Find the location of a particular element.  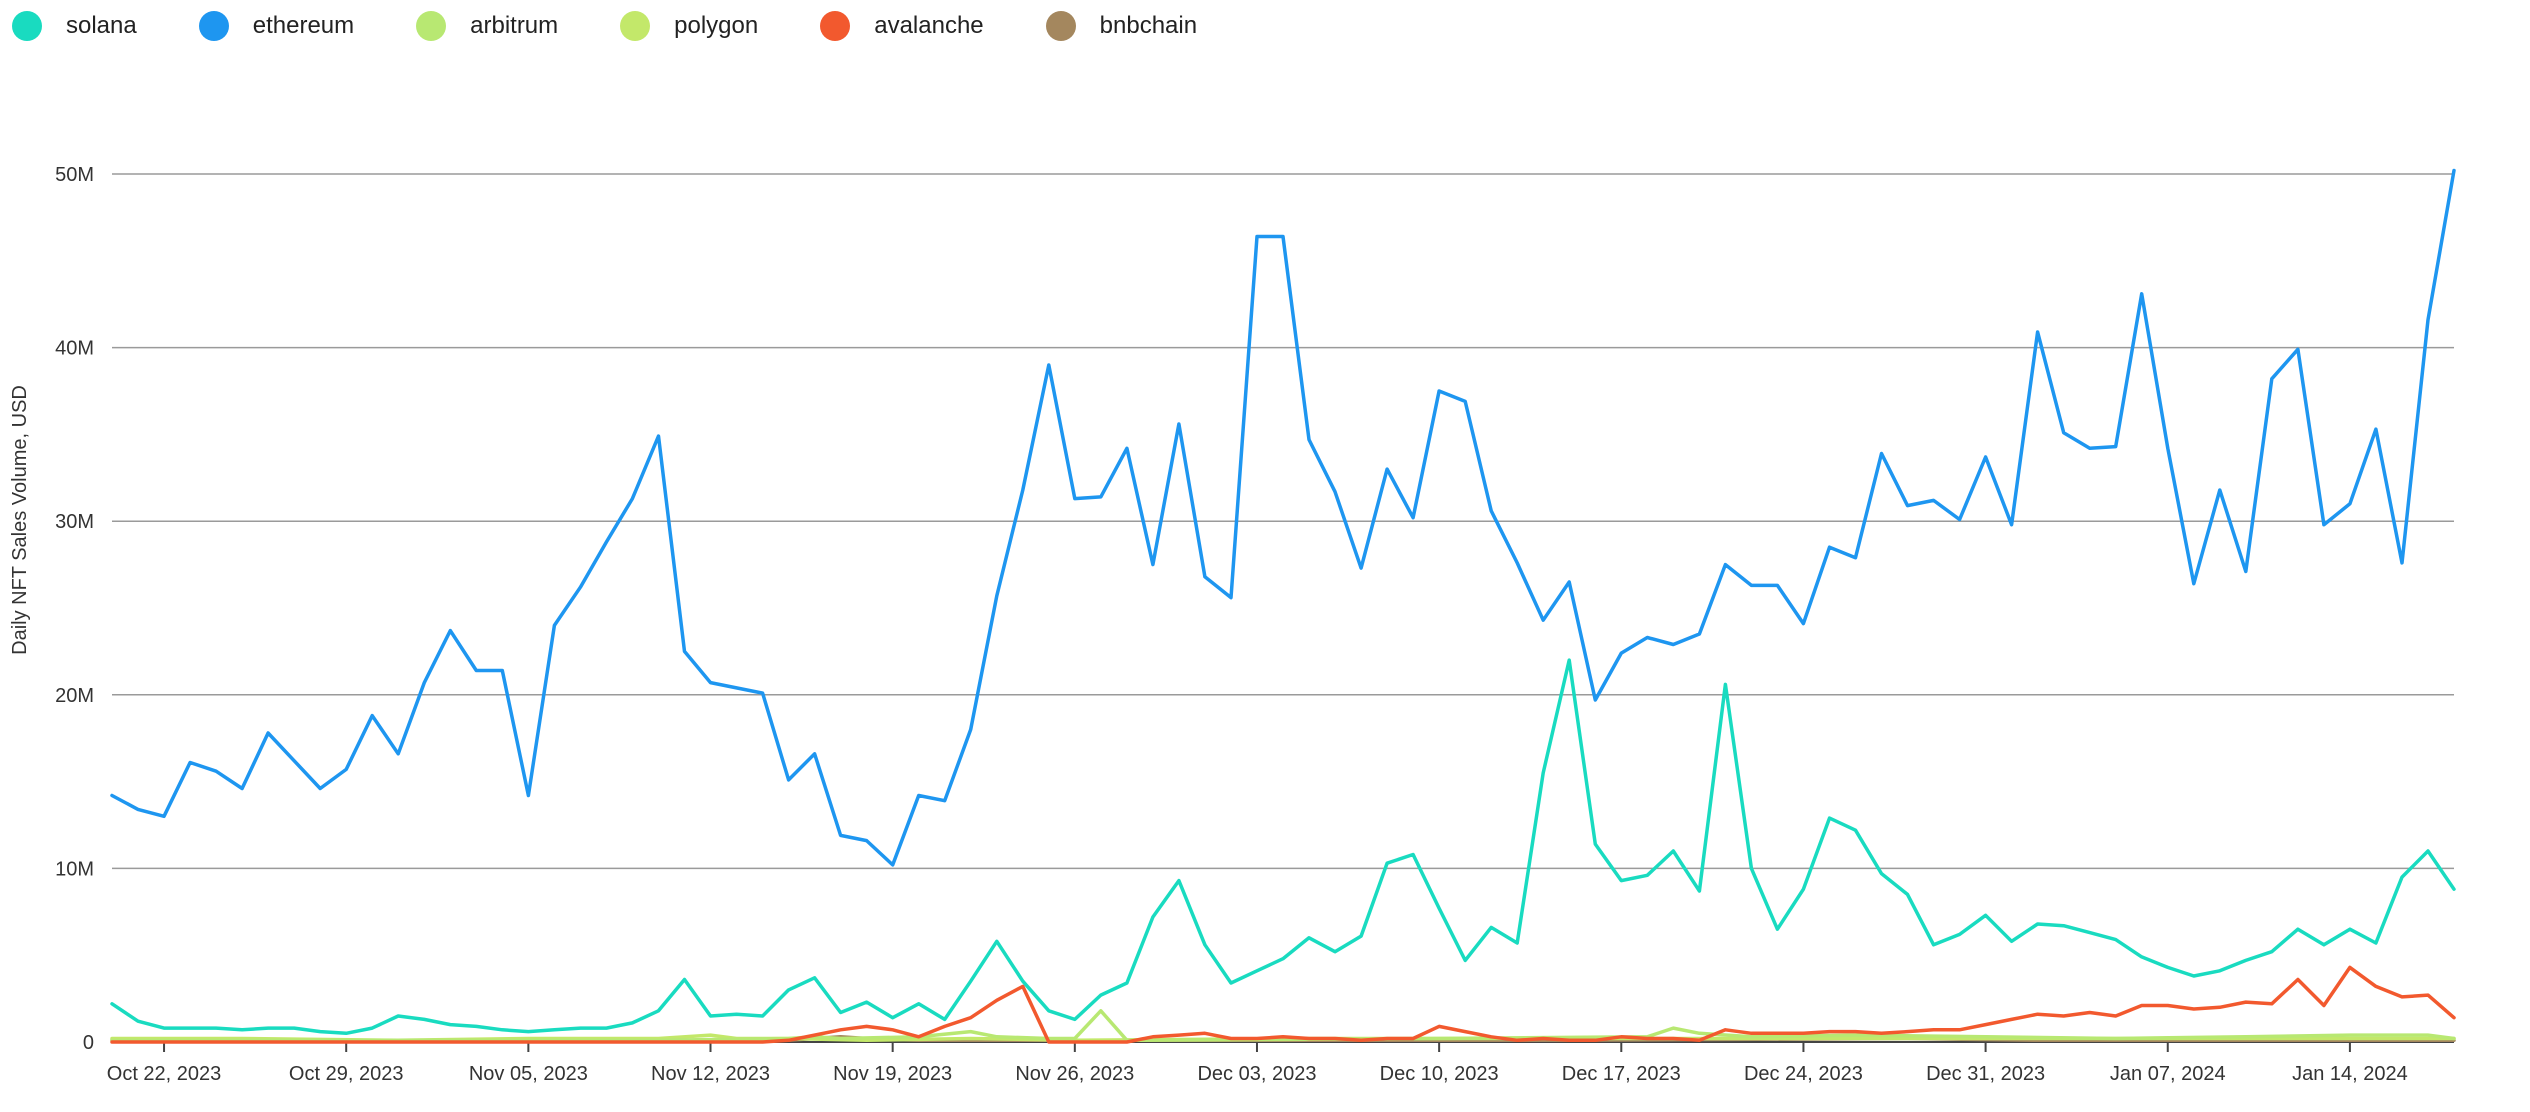

x-tick-label: Oct 29, 2023 is located at coordinates (346, 1074).